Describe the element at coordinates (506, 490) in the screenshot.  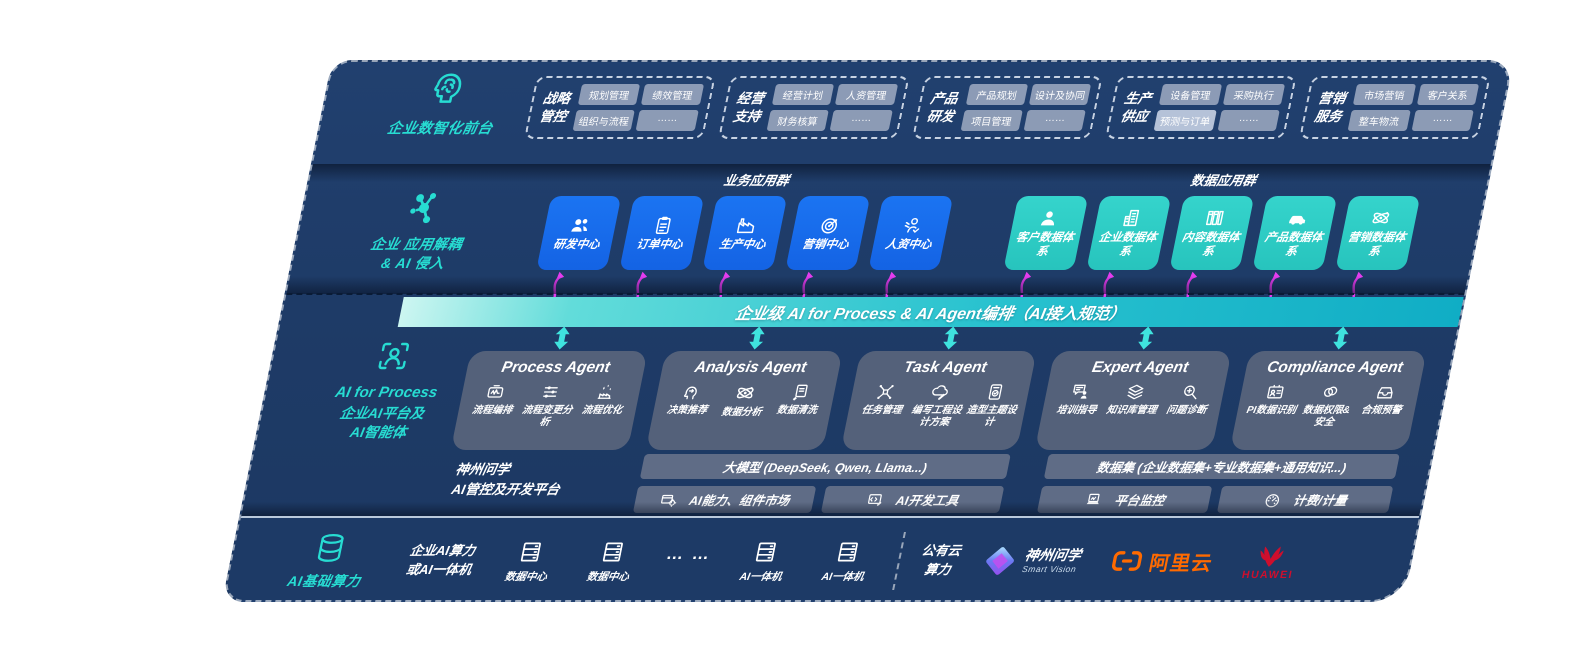
I see `dev-platform-label-line2: AI管控及开发平台` at that location.